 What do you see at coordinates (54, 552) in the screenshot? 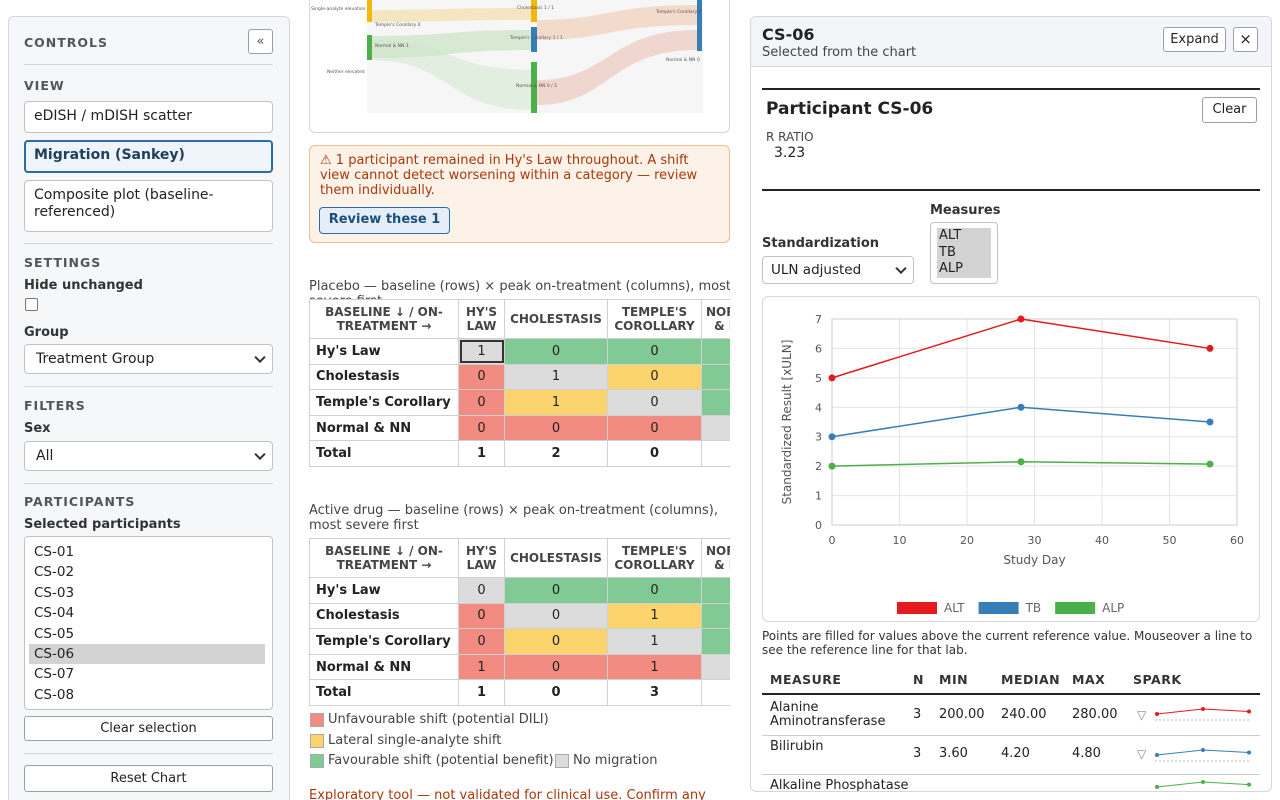
I see `participant-option: CS-01` at bounding box center [54, 552].